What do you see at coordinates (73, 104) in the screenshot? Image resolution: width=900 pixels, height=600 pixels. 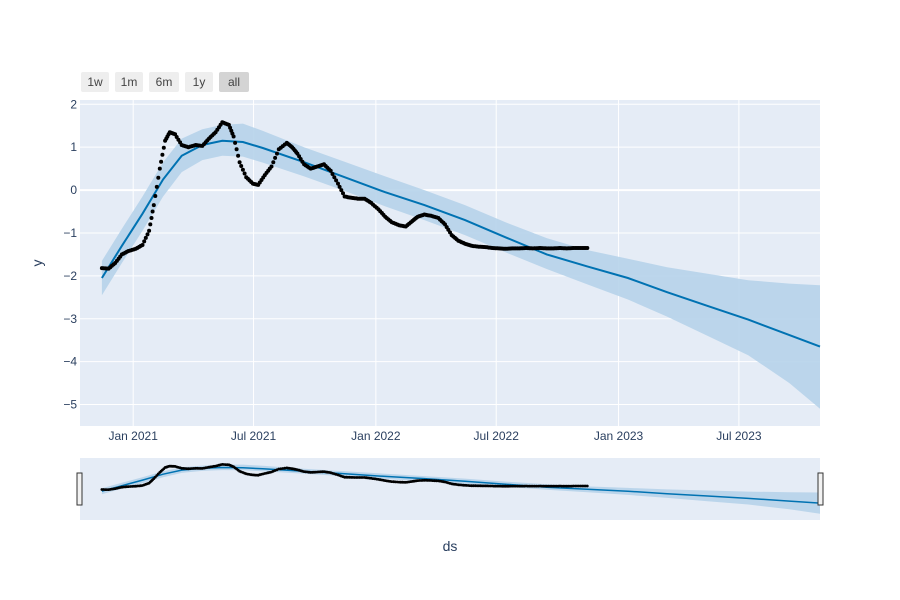 I see `y-tick-label: 2` at bounding box center [73, 104].